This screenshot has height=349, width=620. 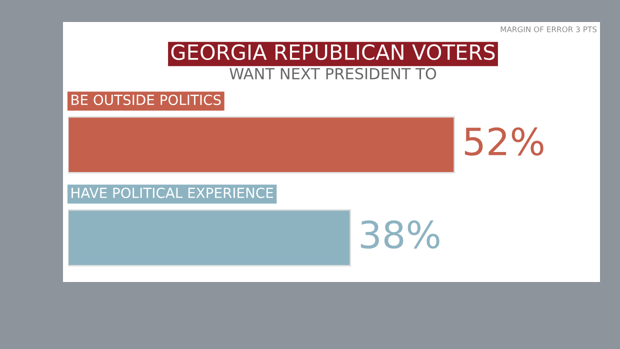 What do you see at coordinates (146, 100) in the screenshot?
I see `y-tick-label: BE OUTSIDE POLITICS` at bounding box center [146, 100].